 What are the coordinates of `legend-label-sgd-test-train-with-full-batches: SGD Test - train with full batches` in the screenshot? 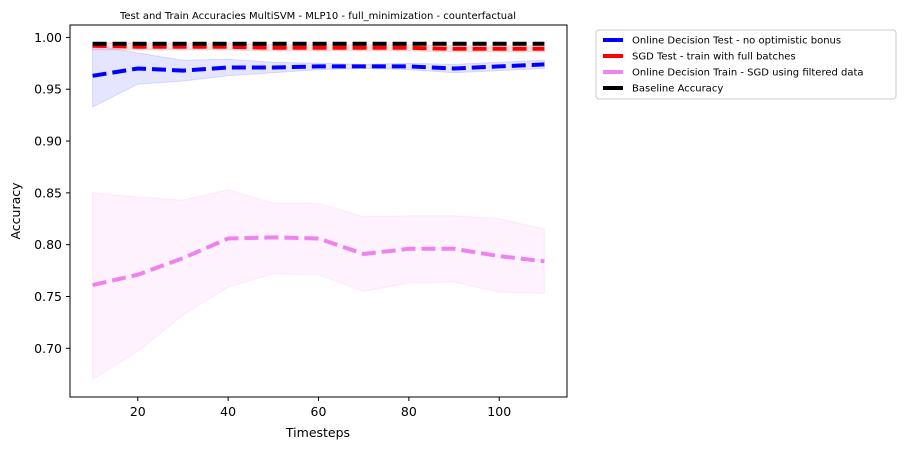 It's located at (714, 57).